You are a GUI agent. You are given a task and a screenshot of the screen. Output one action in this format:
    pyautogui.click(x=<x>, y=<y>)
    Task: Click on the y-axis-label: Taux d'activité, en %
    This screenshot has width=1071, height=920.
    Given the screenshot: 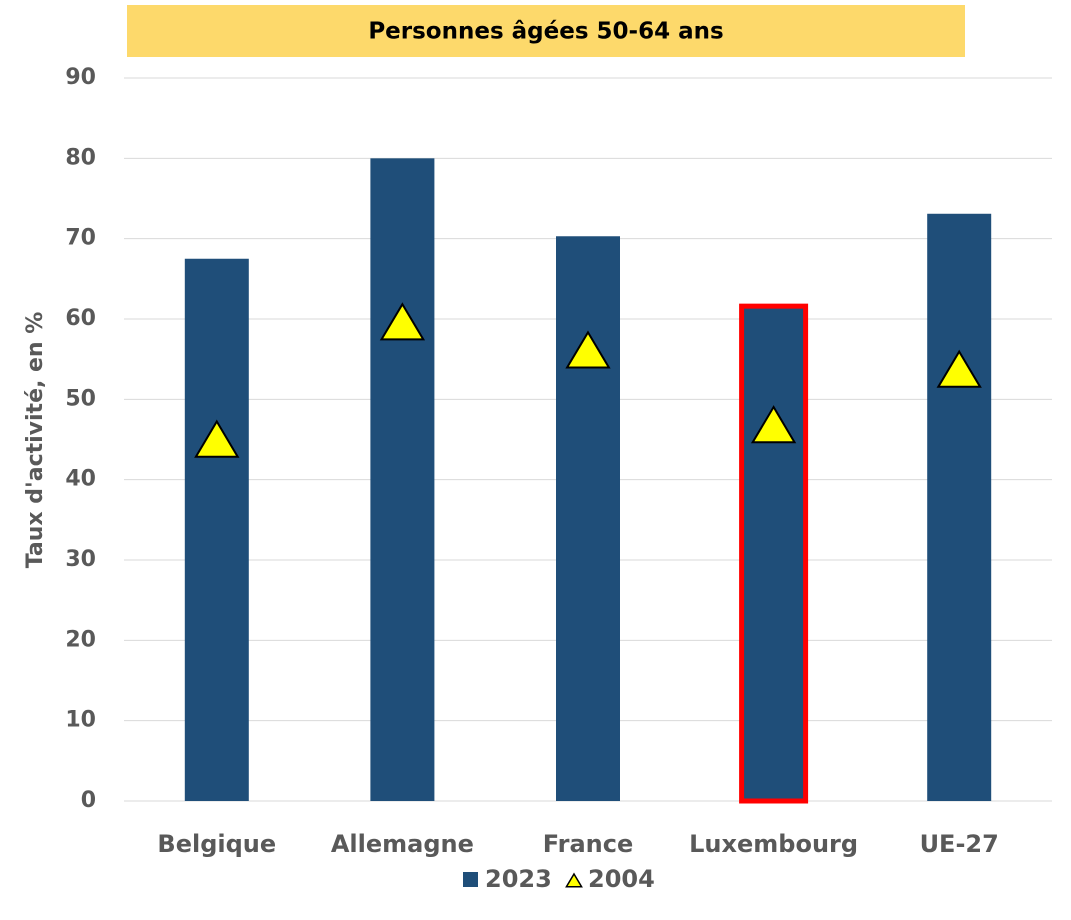 What is the action you would take?
    pyautogui.click(x=35, y=440)
    